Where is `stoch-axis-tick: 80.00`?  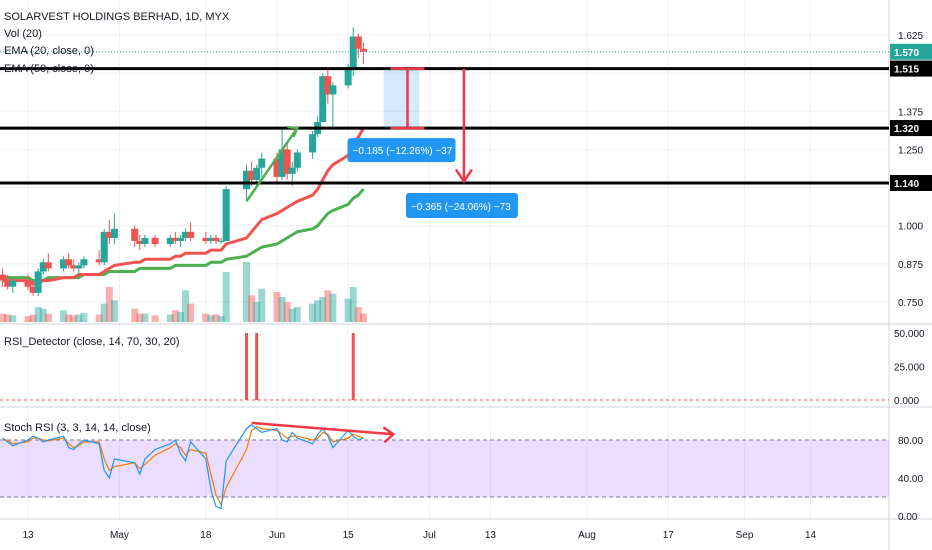
stoch-axis-tick: 80.00 is located at coordinates (910, 441).